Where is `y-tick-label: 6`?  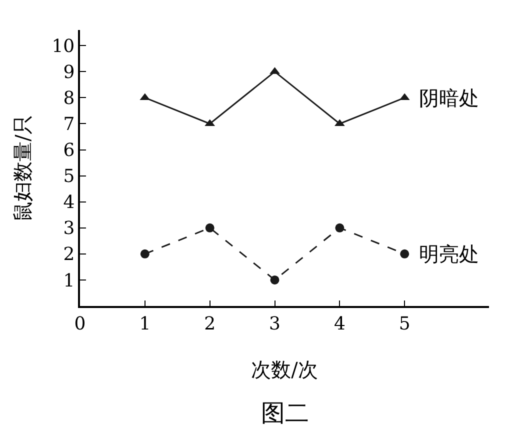
y-tick-label: 6 is located at coordinates (69, 151).